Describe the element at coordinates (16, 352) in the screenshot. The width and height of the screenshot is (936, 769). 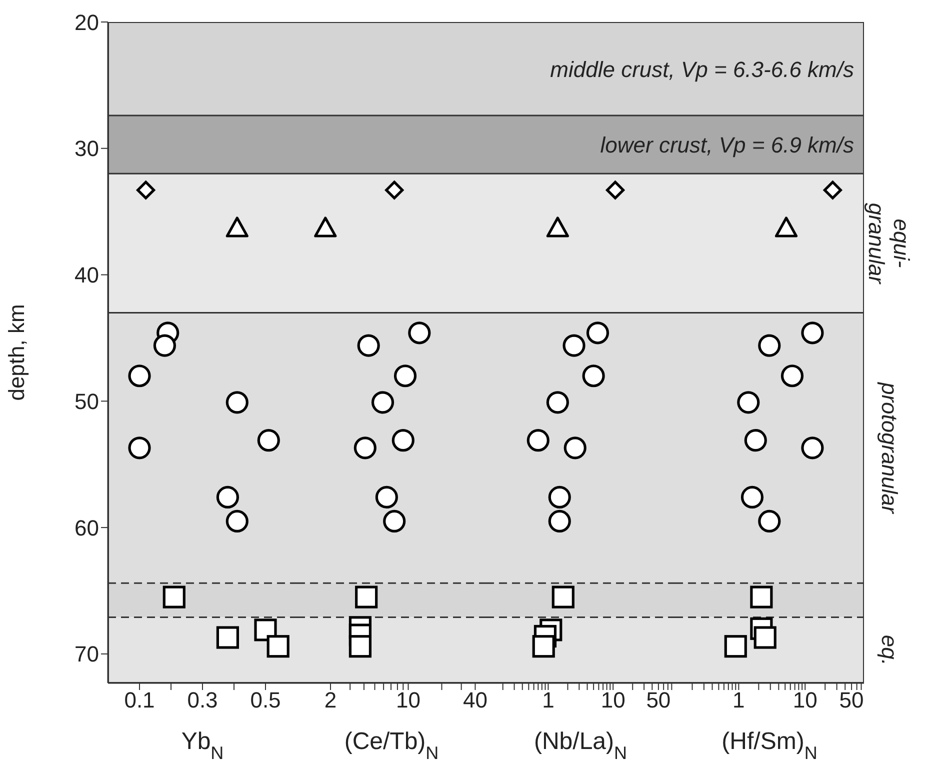
I see `y-axis-title: depth, km` at that location.